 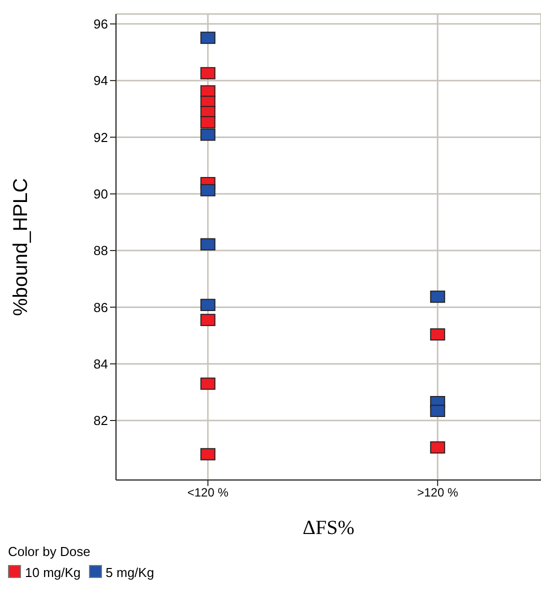 I want to click on y-tick-label: 84, so click(x=101, y=364).